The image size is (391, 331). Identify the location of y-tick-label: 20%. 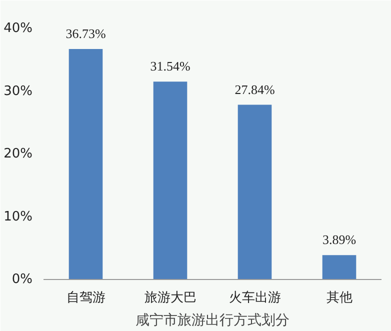
(18, 154).